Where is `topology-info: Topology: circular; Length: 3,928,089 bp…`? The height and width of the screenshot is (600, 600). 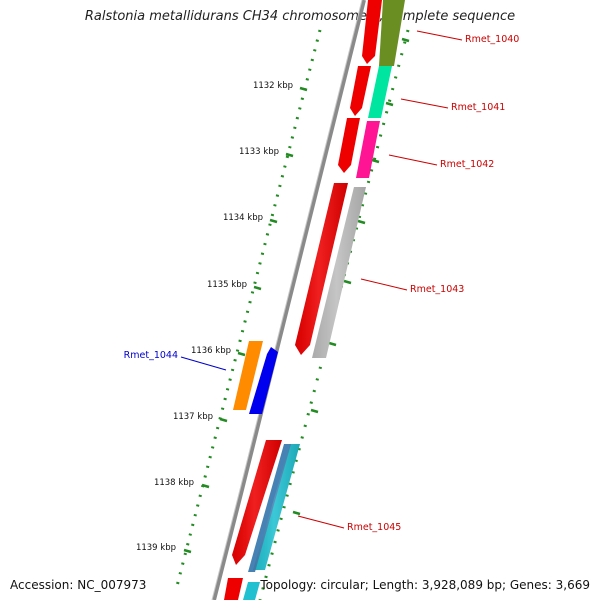 topology-info: Topology: circular; Length: 3,928,089 bp… is located at coordinates (425, 585).